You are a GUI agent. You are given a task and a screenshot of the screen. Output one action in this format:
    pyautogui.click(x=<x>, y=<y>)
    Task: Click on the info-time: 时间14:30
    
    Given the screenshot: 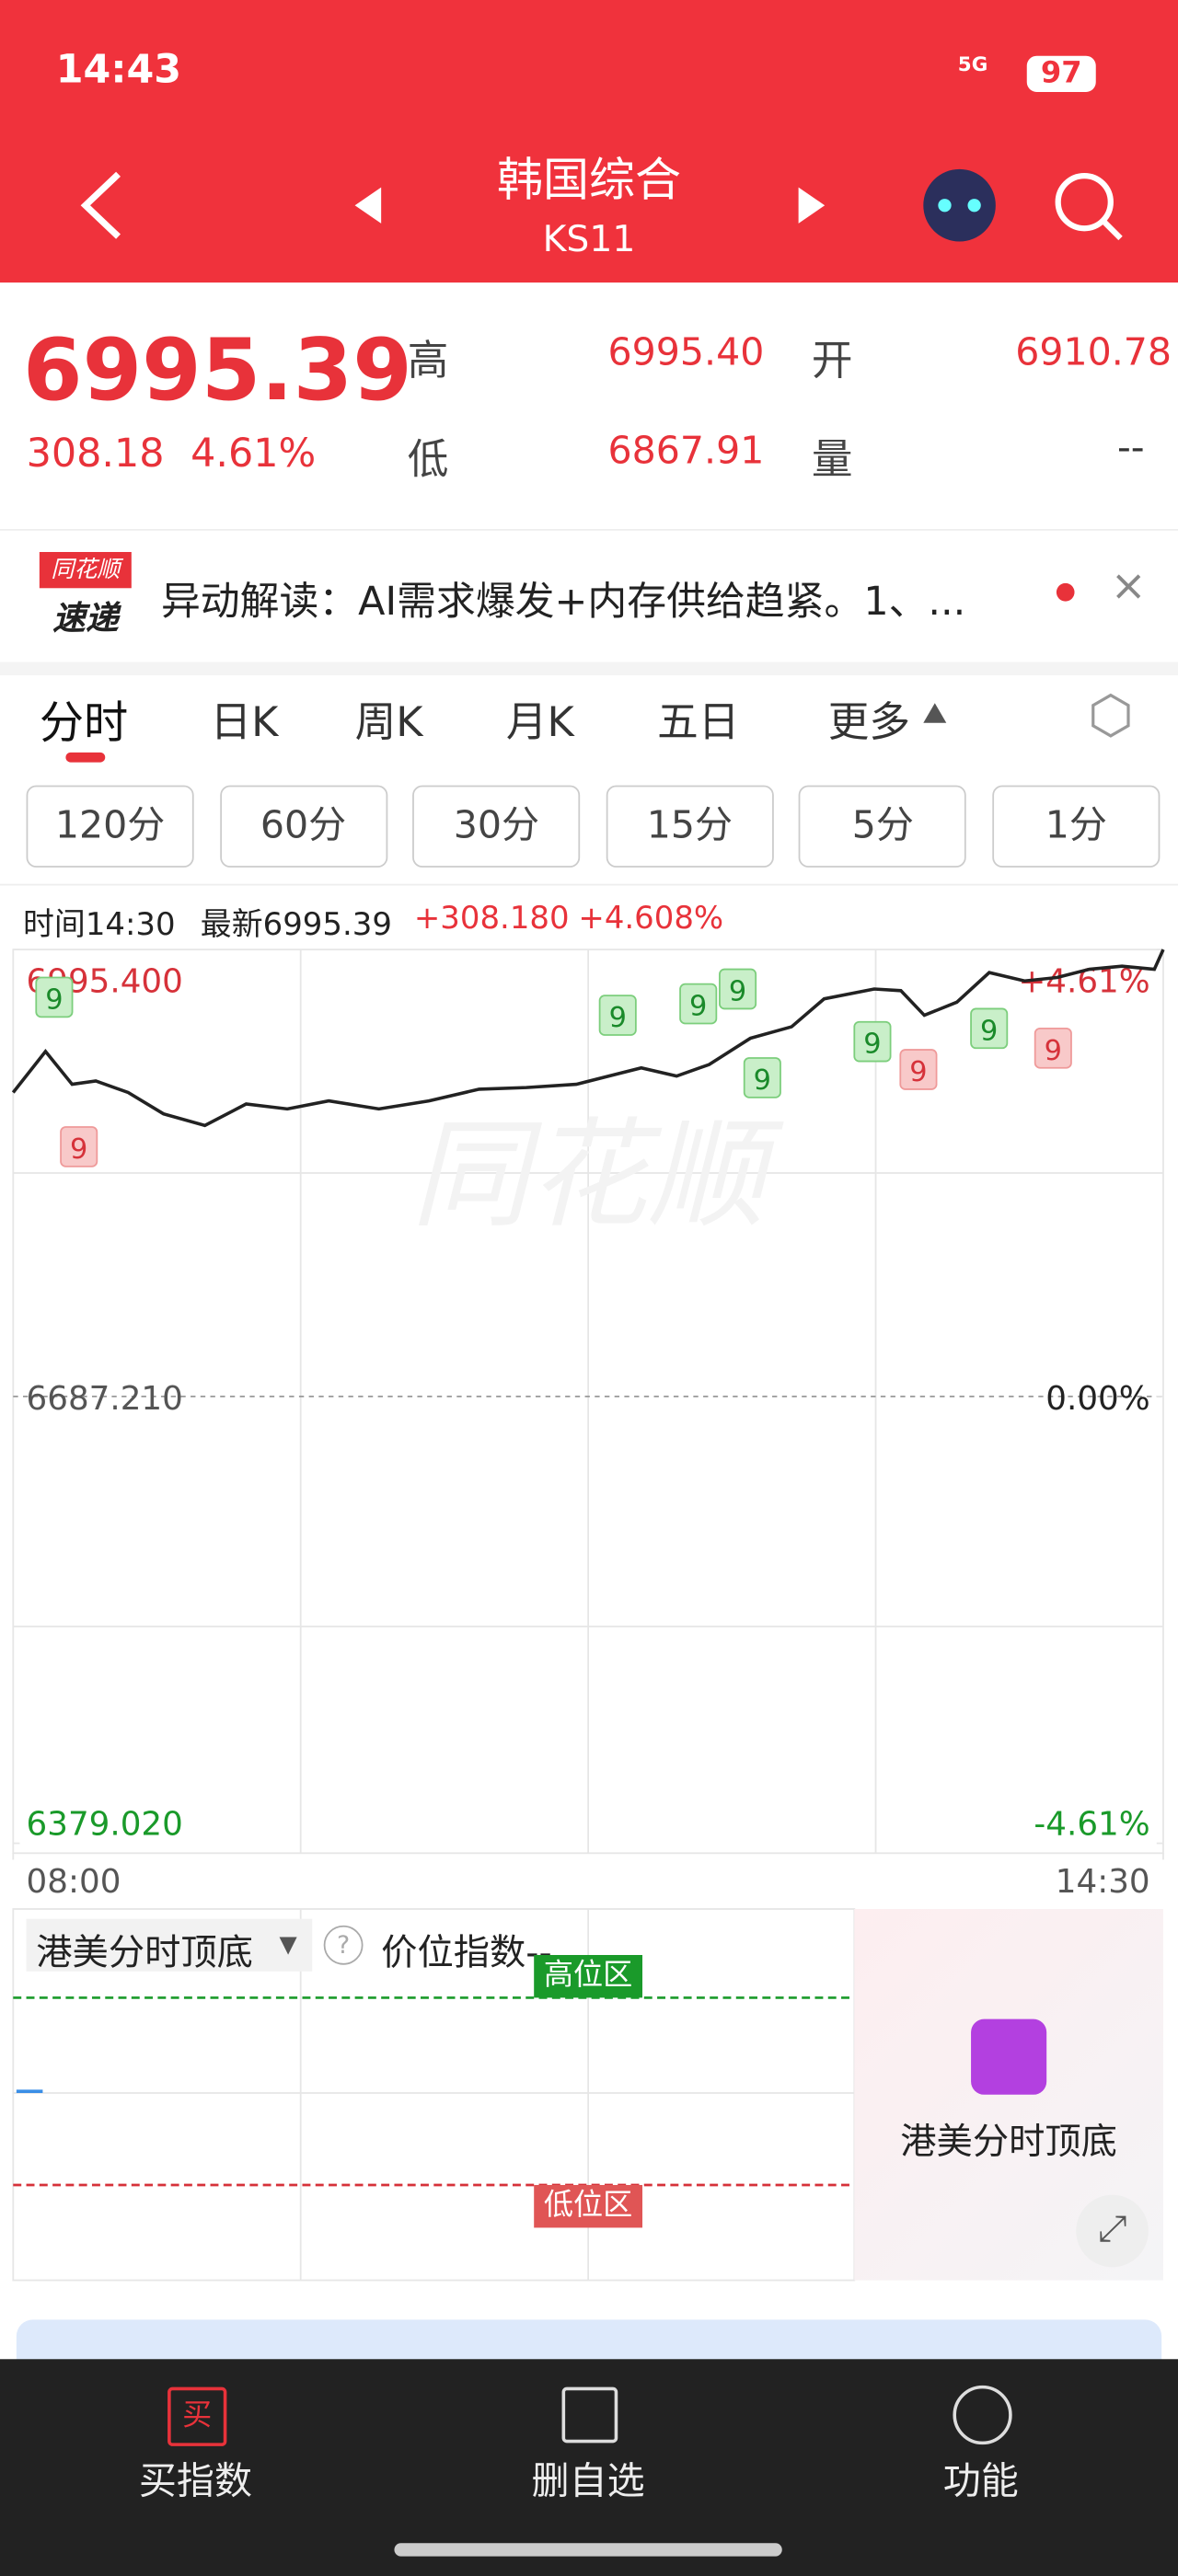 What is the action you would take?
    pyautogui.click(x=99, y=924)
    